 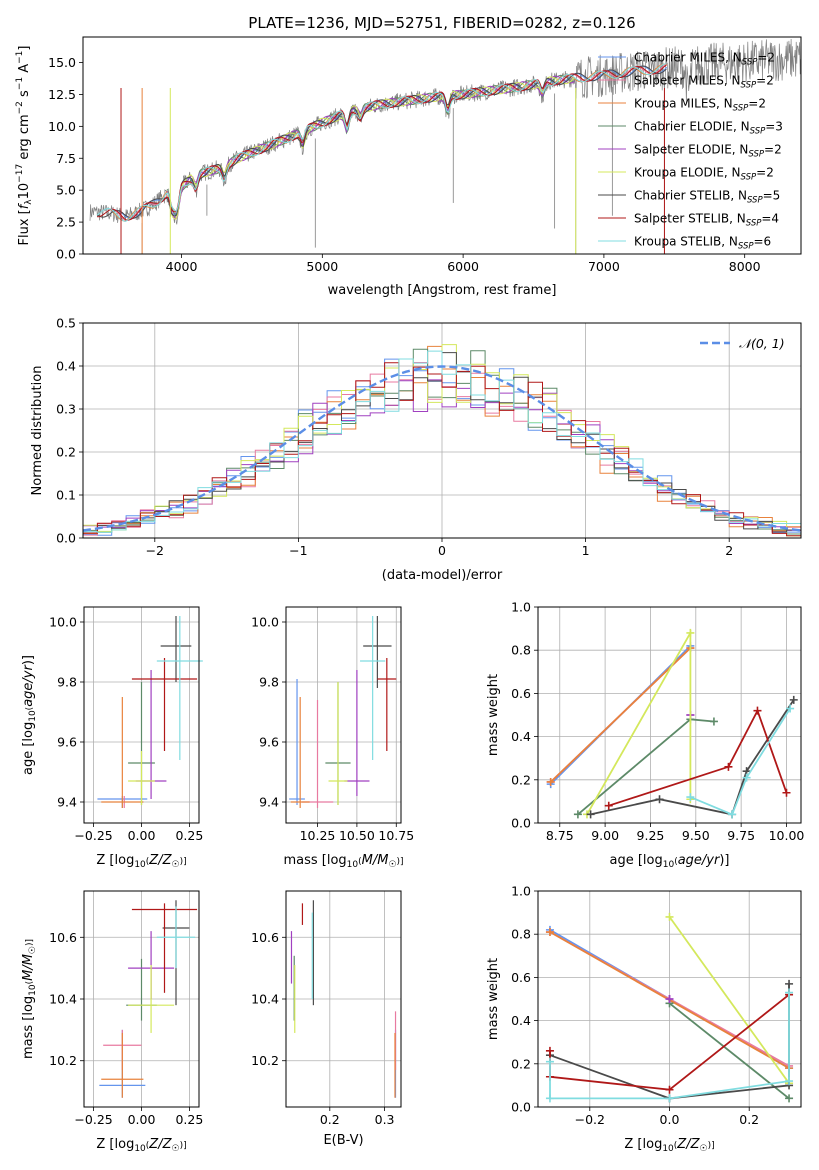 What do you see at coordinates (62, 94) in the screenshot?
I see `y-tick-label: 12.5` at bounding box center [62, 94].